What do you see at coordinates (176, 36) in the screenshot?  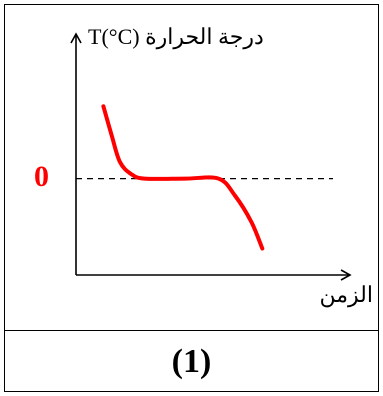 I see `y-axis-label: درجة الحرارة T(°C)` at bounding box center [176, 36].